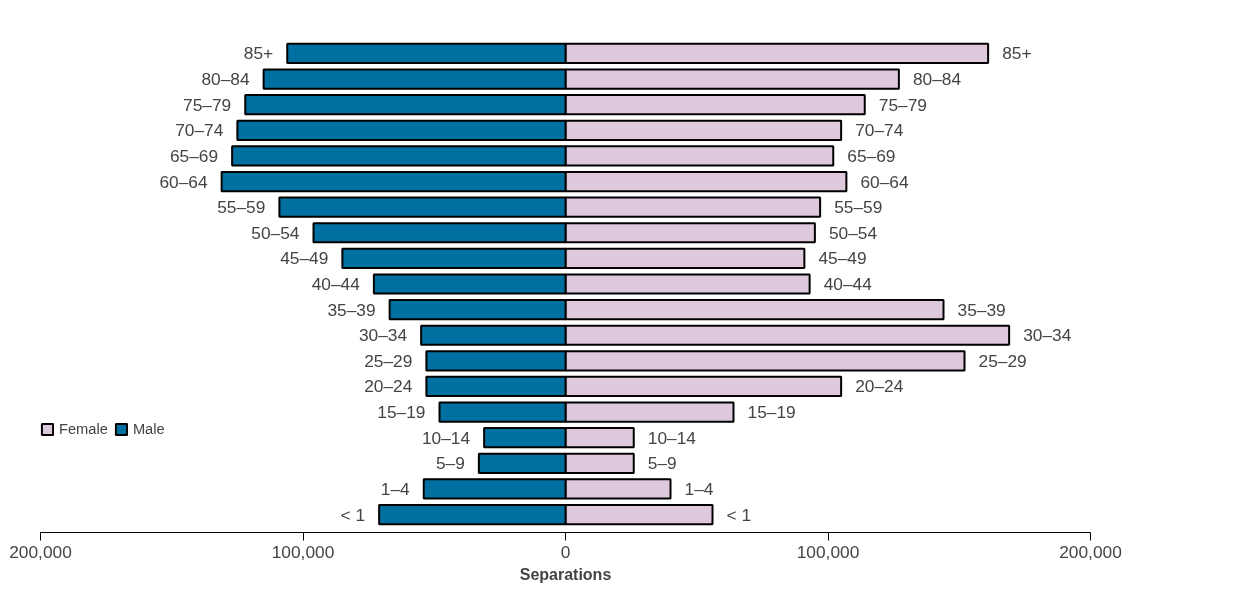 The height and width of the screenshot is (590, 1236). What do you see at coordinates (388, 386) in the screenshot?
I see `y-tick-label: 20–24` at bounding box center [388, 386].